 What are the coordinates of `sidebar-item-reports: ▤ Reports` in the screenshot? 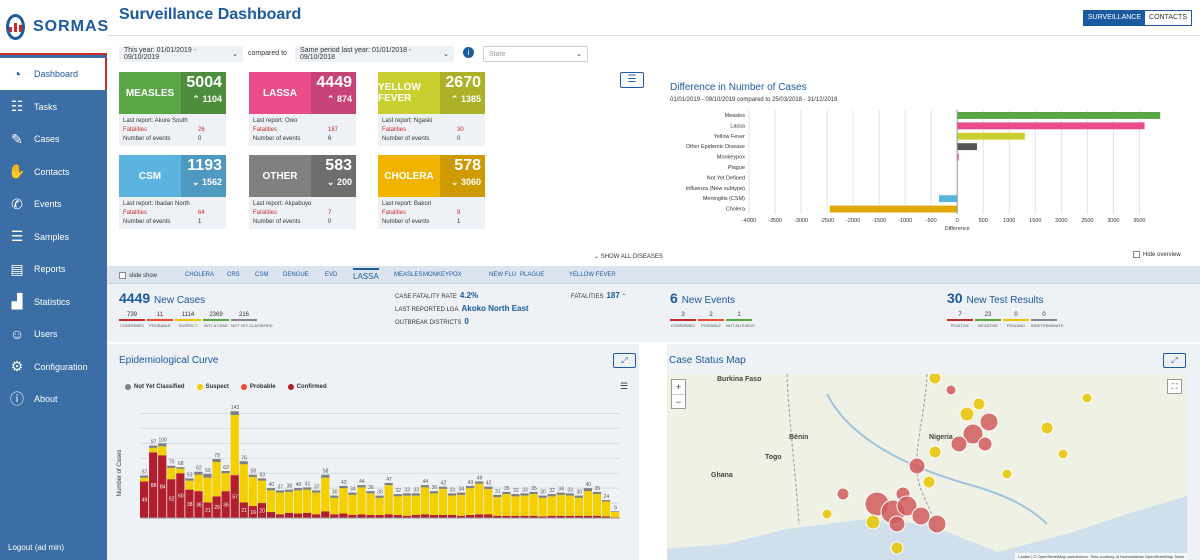 It's located at (53, 269).